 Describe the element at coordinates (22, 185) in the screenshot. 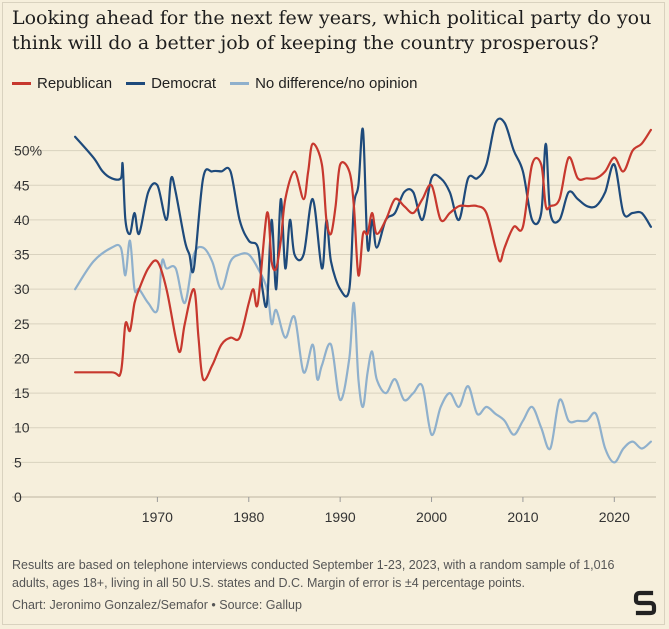

I see `y-tick-label: 45` at that location.